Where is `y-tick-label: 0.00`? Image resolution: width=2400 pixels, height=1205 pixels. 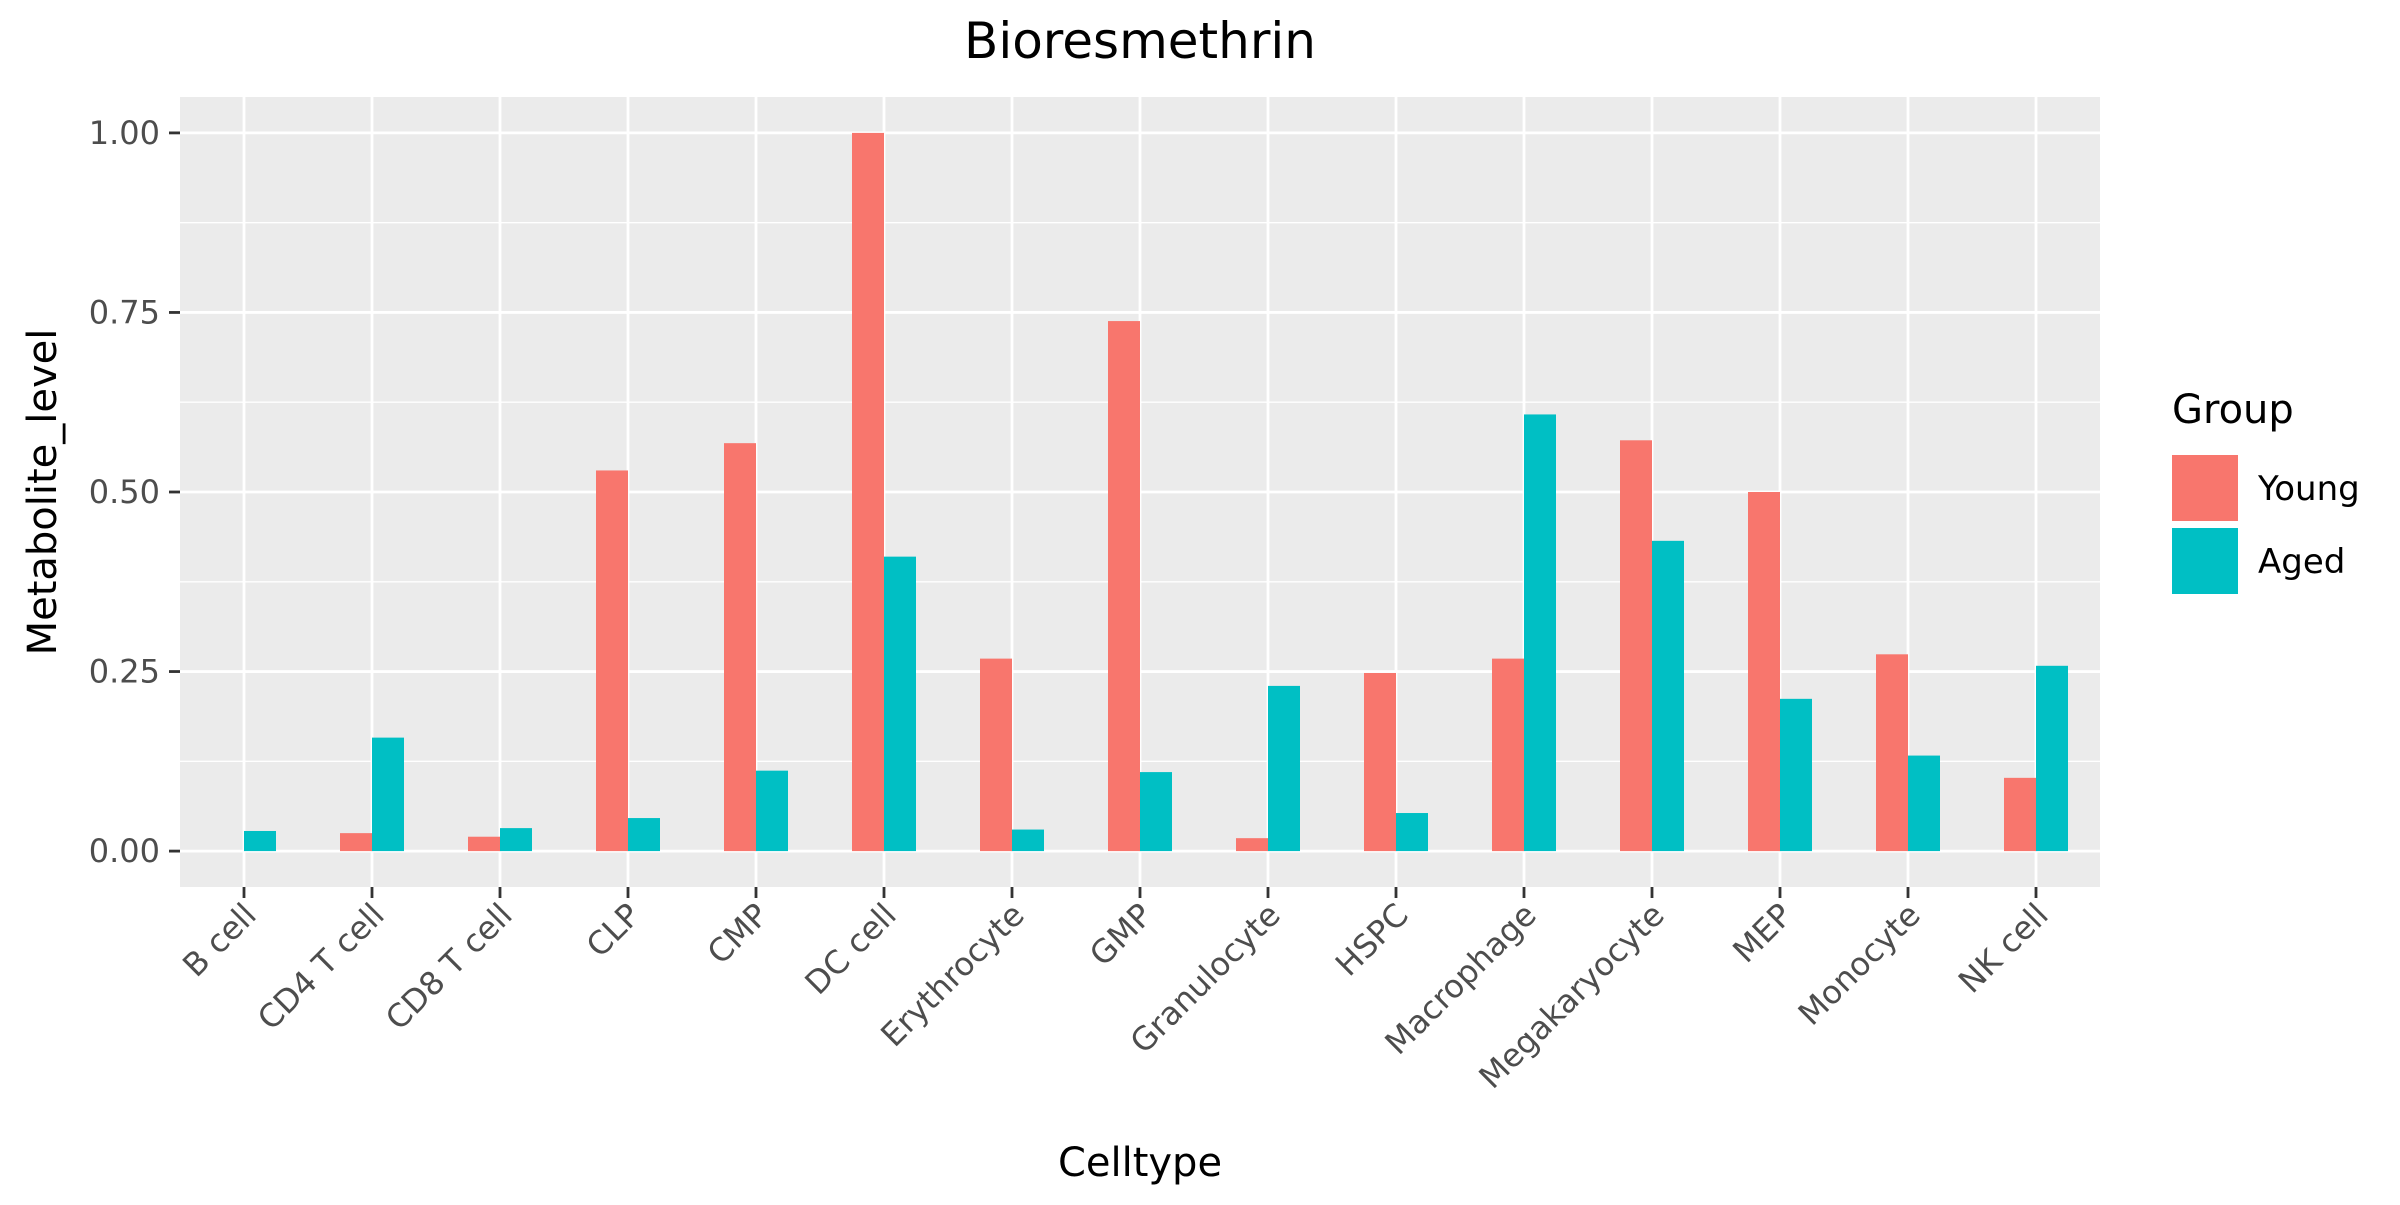
y-tick-label: 0.00 is located at coordinates (124, 851).